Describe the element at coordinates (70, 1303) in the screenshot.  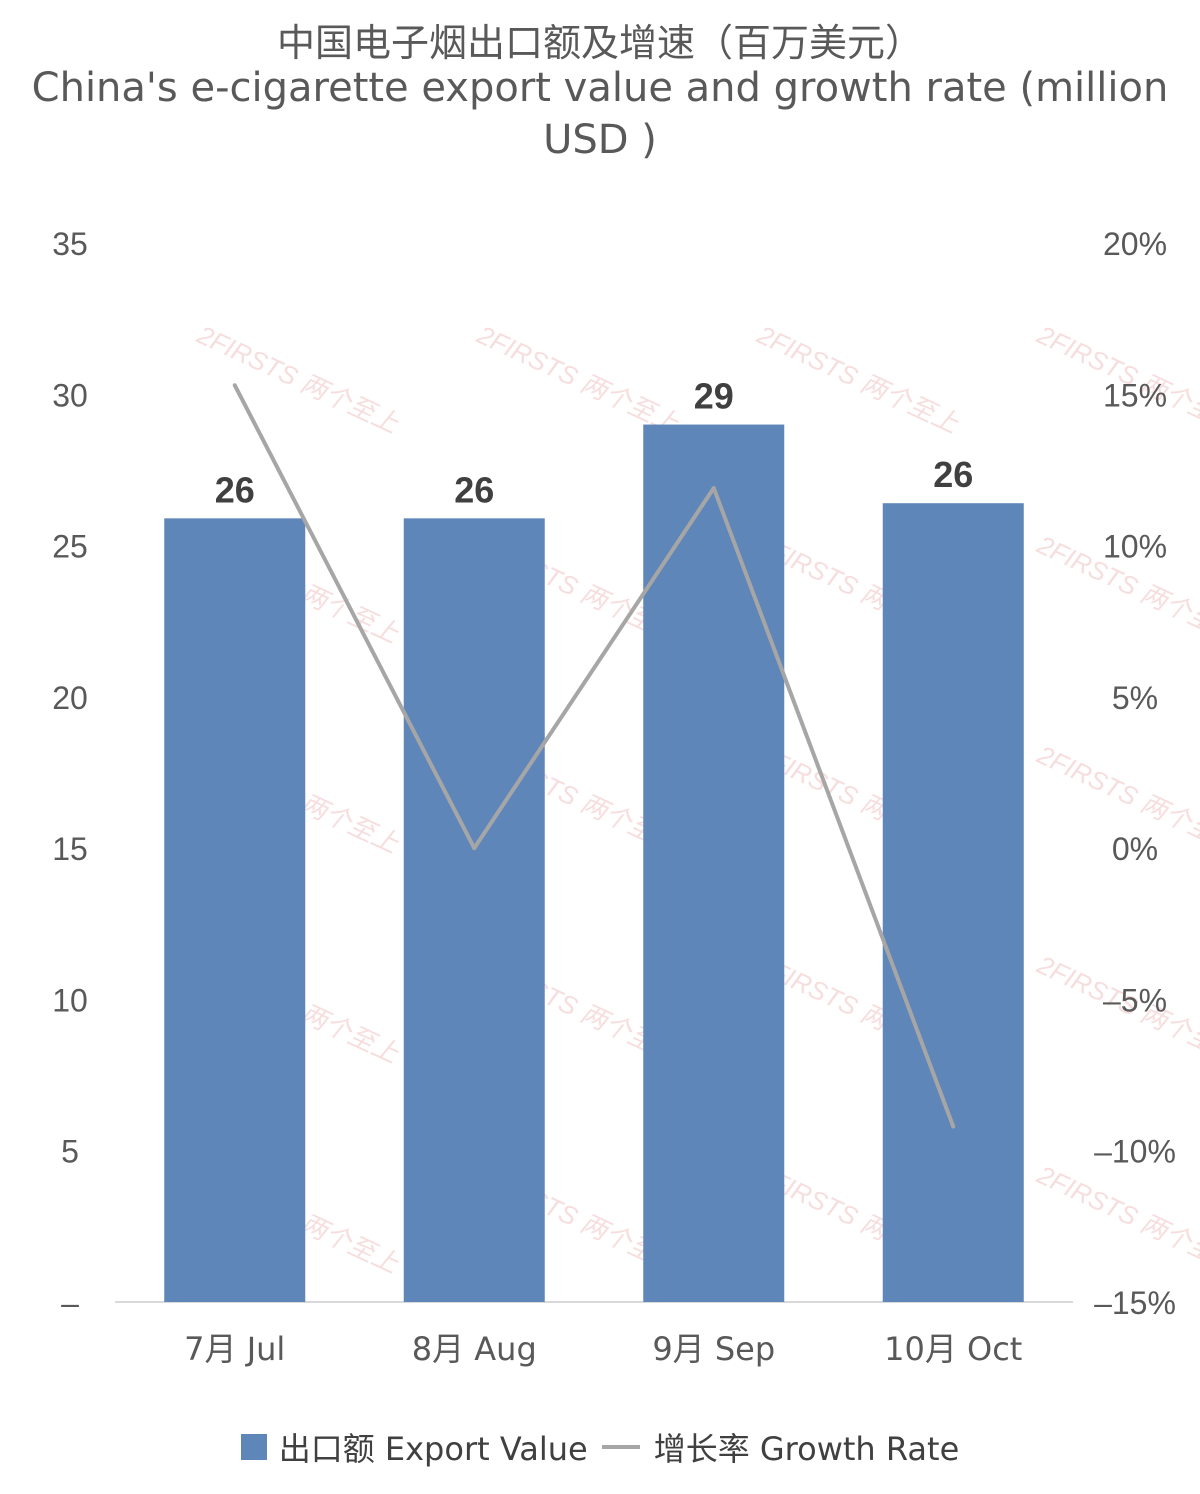
I see `left-tick-label: –` at that location.